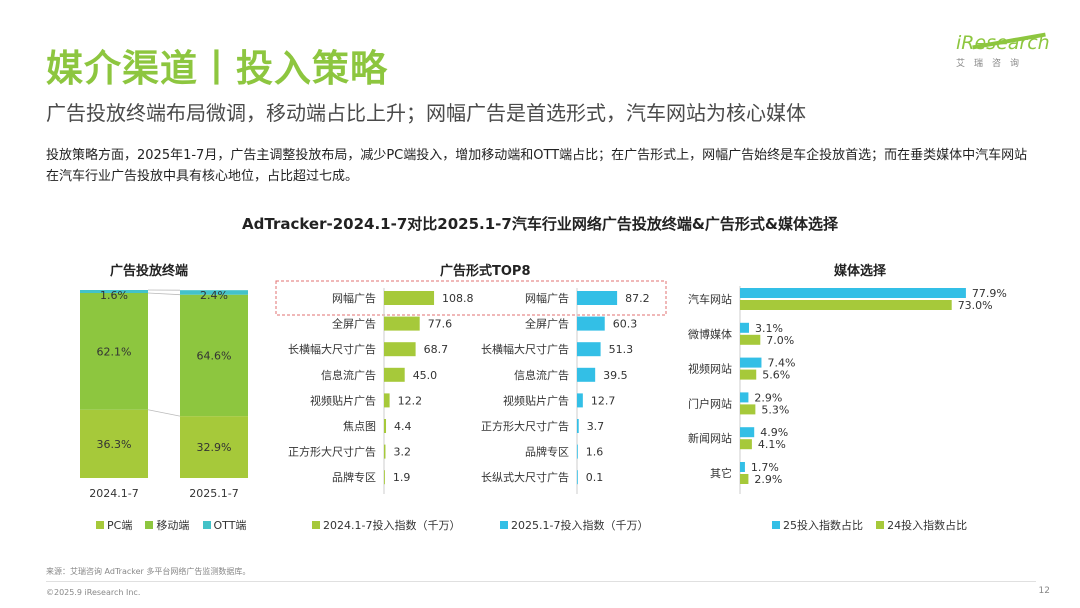  I want to click on highlight-box, so click(471, 298).